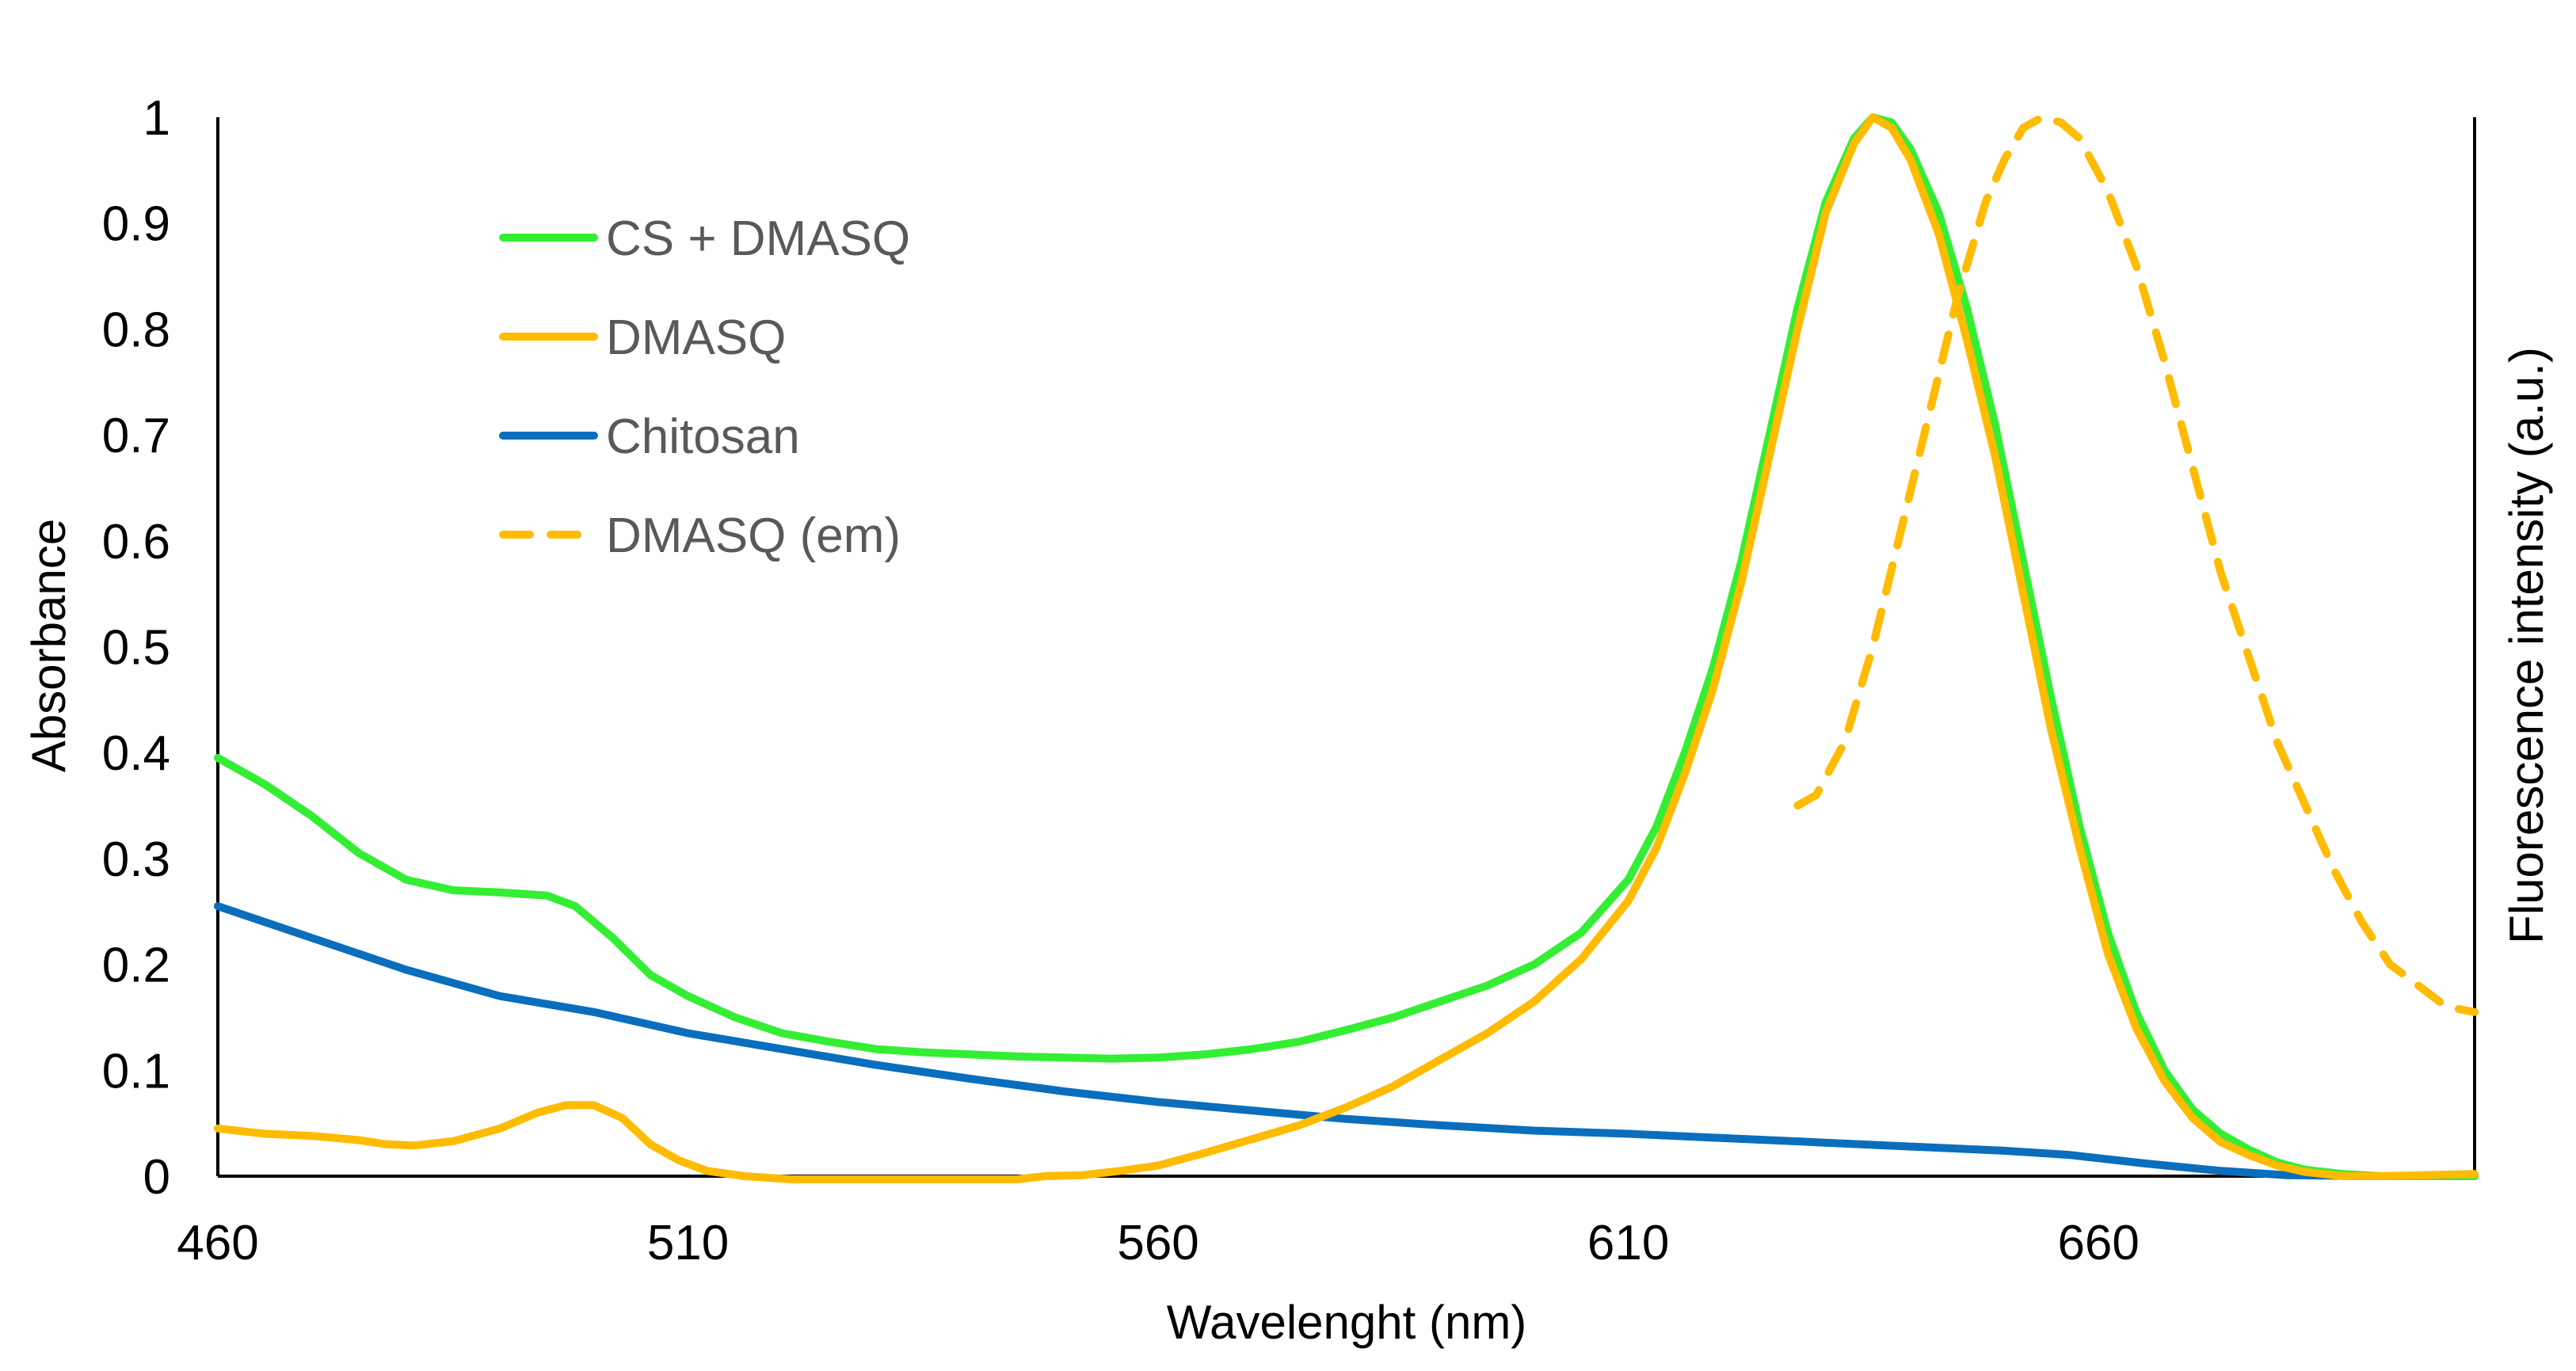  I want to click on y-tick-label: 0.3, so click(136, 859).